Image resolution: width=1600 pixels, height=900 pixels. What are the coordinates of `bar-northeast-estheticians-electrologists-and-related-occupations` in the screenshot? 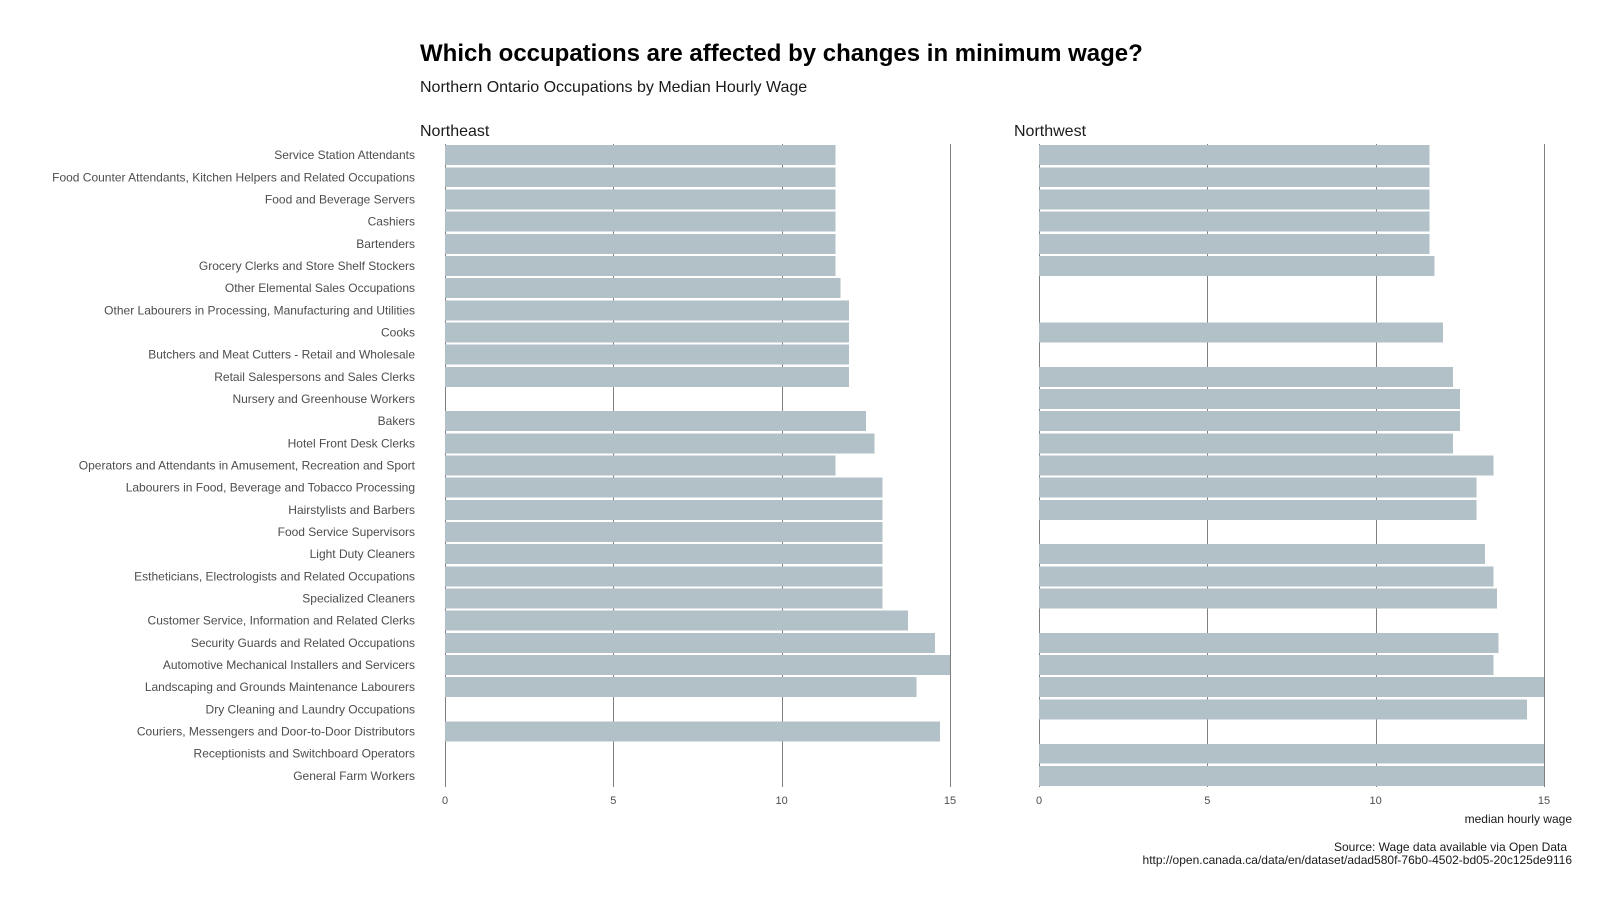 It's located at (664, 576).